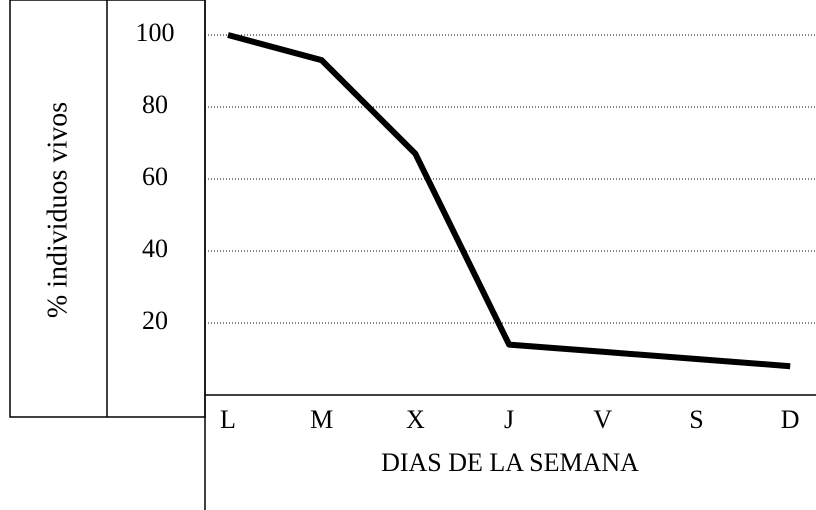 This screenshot has width=816, height=510. I want to click on y-axis-title: % individuos vivos, so click(57, 210).